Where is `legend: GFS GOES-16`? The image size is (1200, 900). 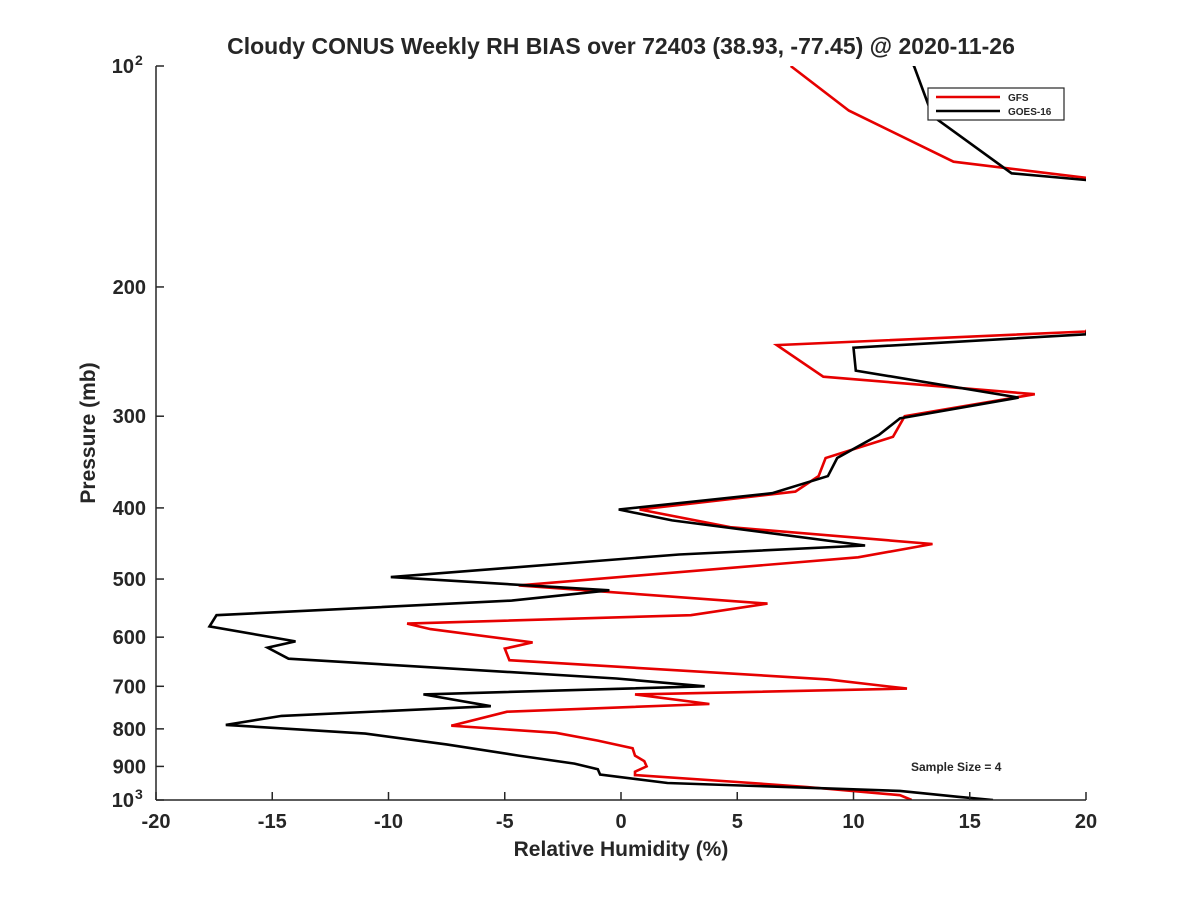 legend: GFS GOES-16 is located at coordinates (996, 104).